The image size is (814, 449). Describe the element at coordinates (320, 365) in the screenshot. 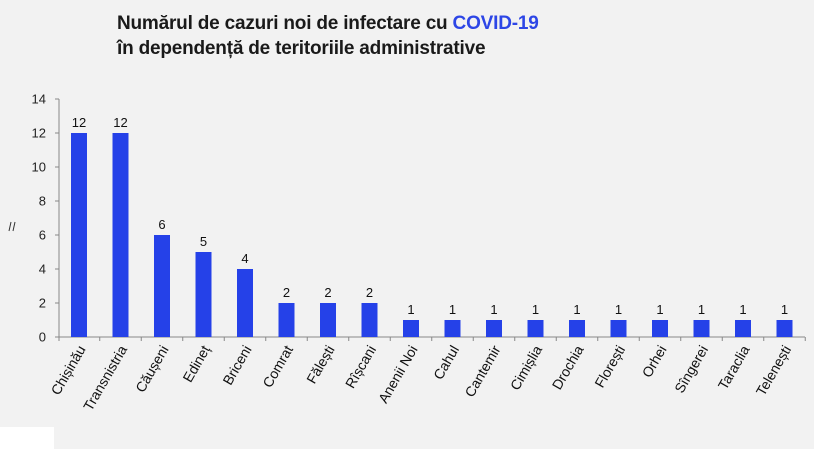

I see `category-label: Fălești` at that location.